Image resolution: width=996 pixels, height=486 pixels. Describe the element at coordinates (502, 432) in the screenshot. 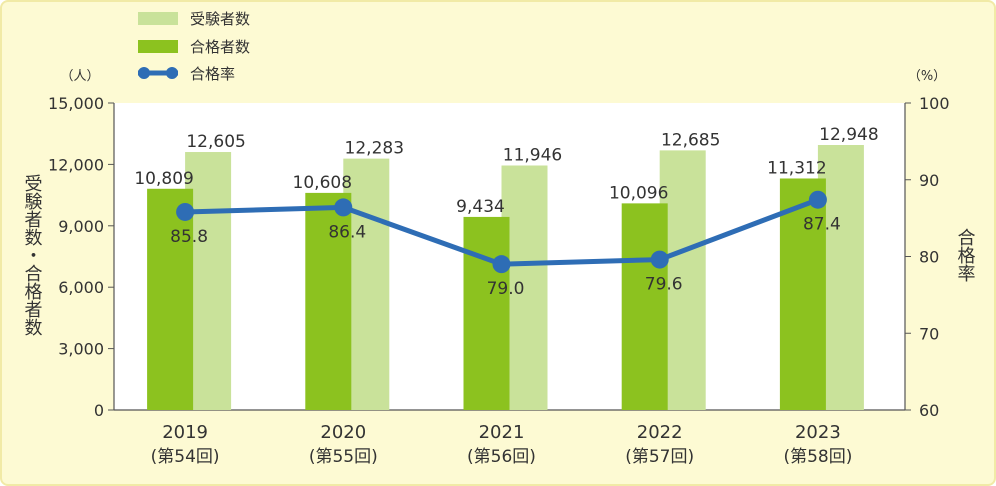

I see `x-tick-label-year: 2021` at that location.